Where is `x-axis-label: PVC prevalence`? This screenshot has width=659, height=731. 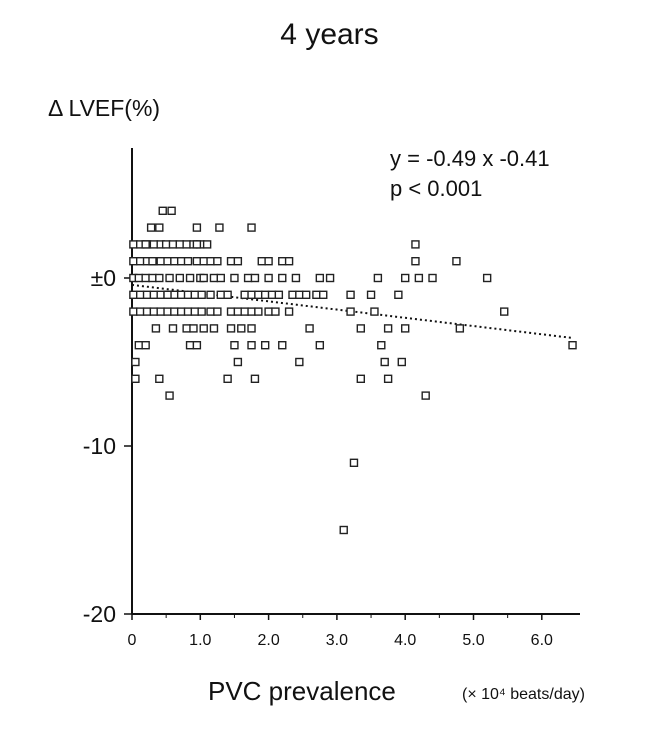
x-axis-label: PVC prevalence is located at coordinates (302, 691).